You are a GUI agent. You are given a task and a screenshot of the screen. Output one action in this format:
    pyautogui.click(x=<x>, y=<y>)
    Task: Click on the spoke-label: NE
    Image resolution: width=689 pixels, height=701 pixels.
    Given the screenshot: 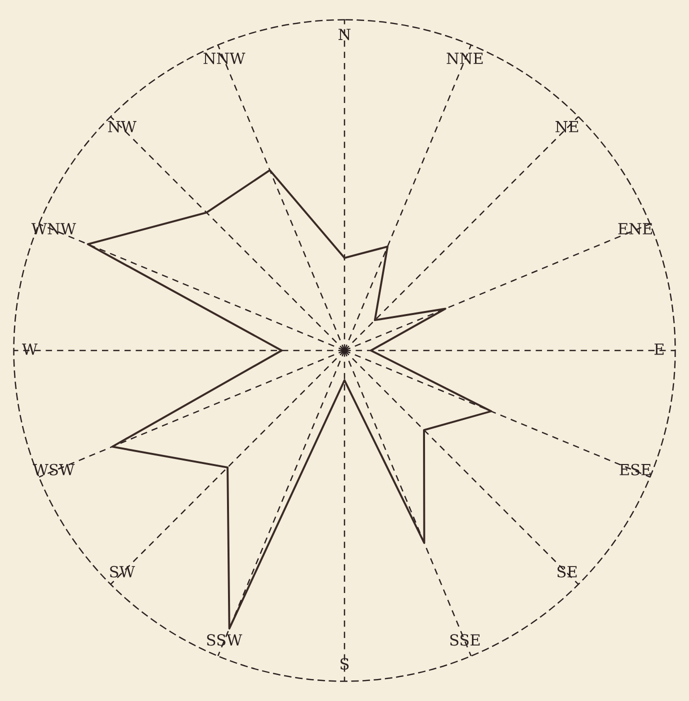 What is the action you would take?
    pyautogui.click(x=567, y=126)
    